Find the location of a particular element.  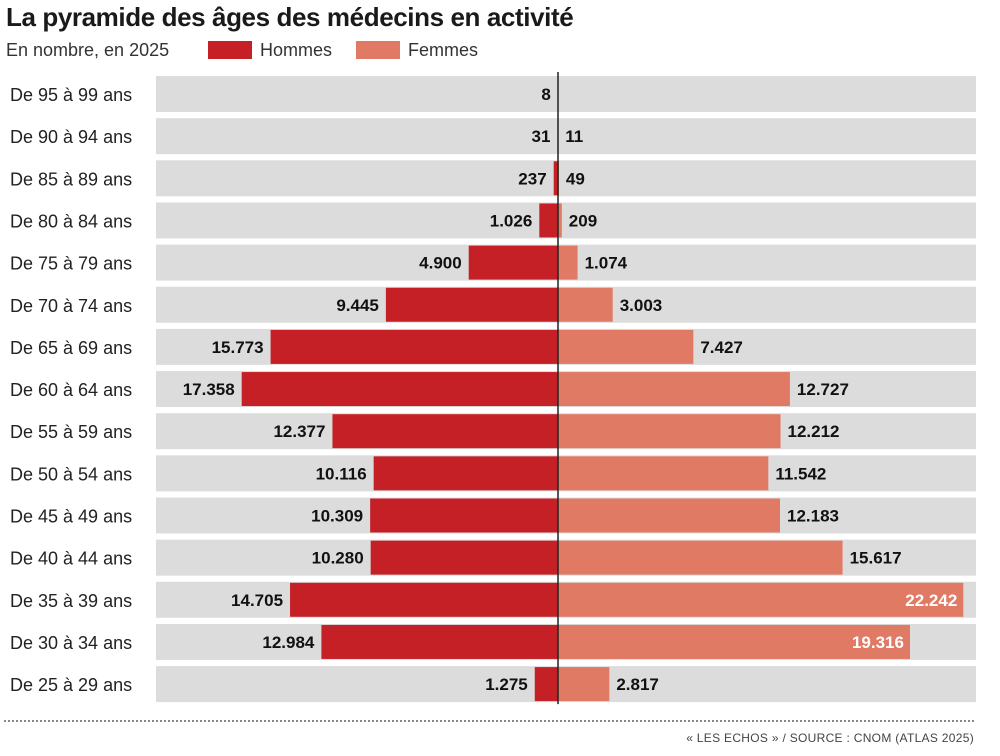

category-label: De 40 à 44 ans is located at coordinates (71, 559).